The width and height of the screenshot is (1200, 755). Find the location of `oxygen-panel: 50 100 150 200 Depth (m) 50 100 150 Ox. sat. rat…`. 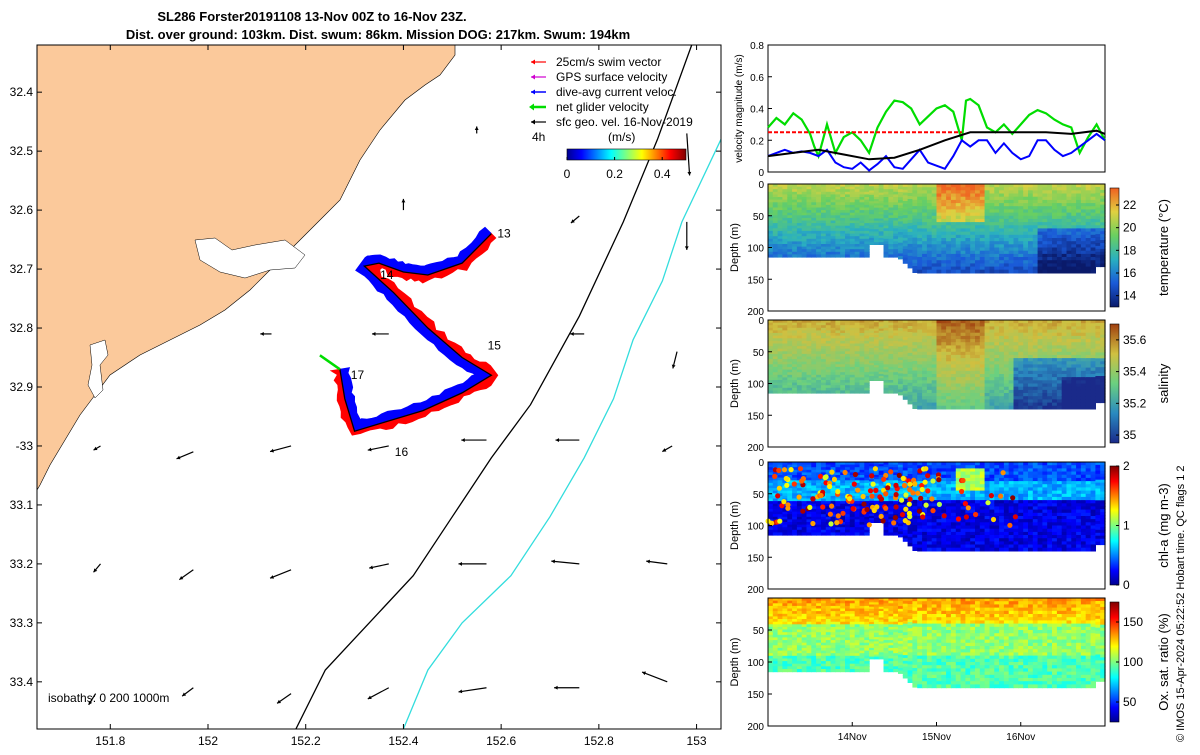

oxygen-panel: 50 100 150 200 Depth (m) 50 100 150 Ox. sat. rat… is located at coordinates (950, 670).